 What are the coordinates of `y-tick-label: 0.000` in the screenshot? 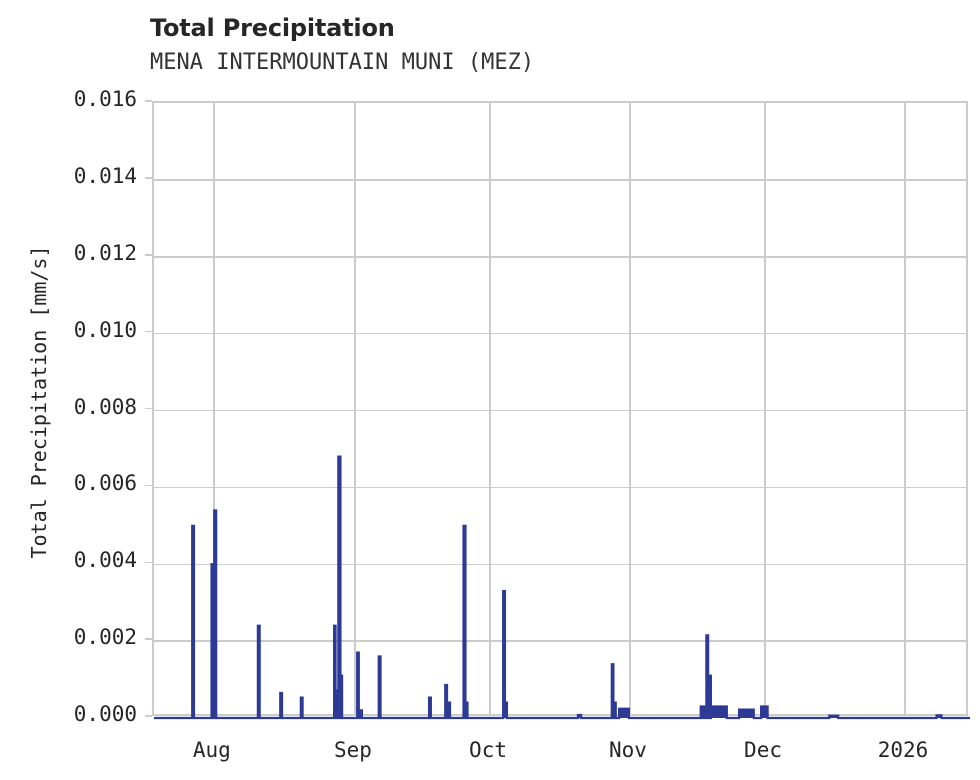 It's located at (105, 714).